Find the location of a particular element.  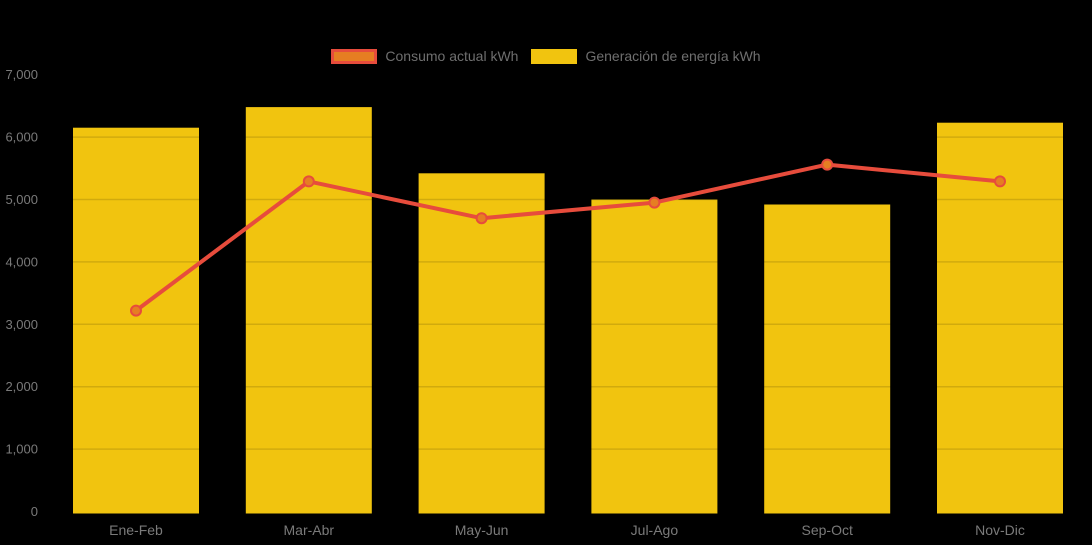

x-tick-label-jul-ago: Jul-Ago is located at coordinates (655, 530).